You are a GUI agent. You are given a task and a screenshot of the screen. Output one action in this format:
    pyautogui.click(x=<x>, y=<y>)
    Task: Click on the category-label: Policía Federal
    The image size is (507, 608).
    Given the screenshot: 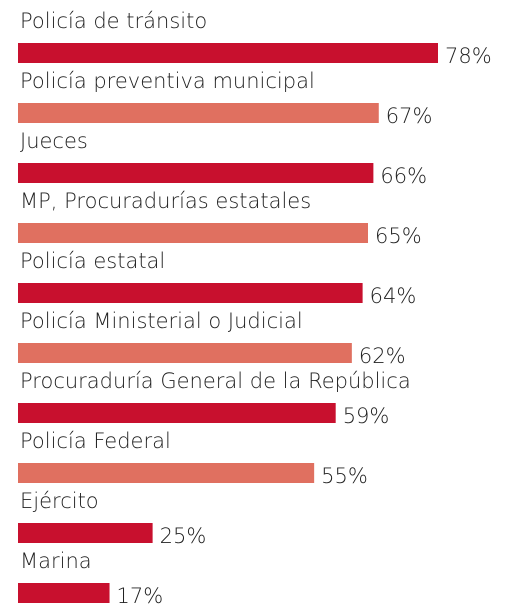 What is the action you would take?
    pyautogui.click(x=95, y=441)
    